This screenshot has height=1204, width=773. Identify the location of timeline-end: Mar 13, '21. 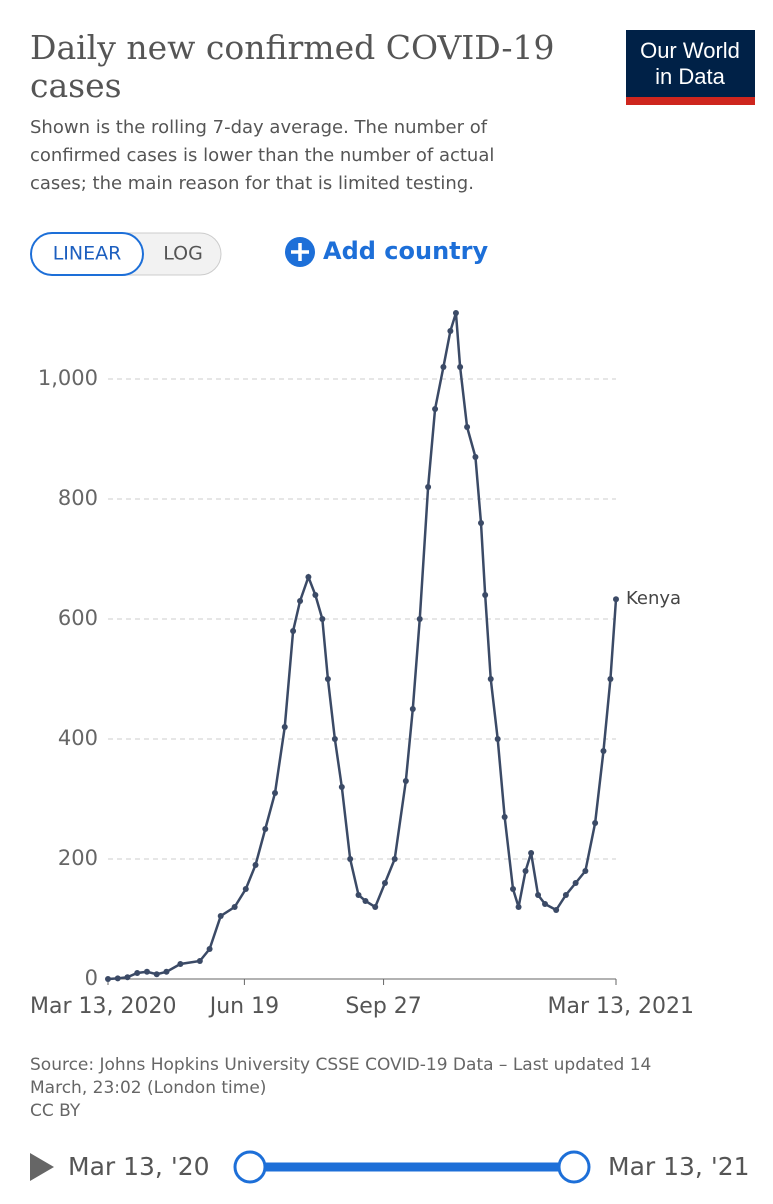
(679, 1166).